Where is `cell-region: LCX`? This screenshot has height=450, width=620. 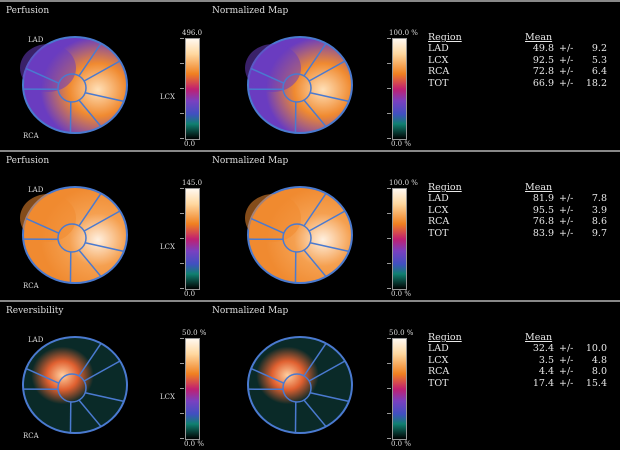
cell-region: LCX is located at coordinates (438, 210).